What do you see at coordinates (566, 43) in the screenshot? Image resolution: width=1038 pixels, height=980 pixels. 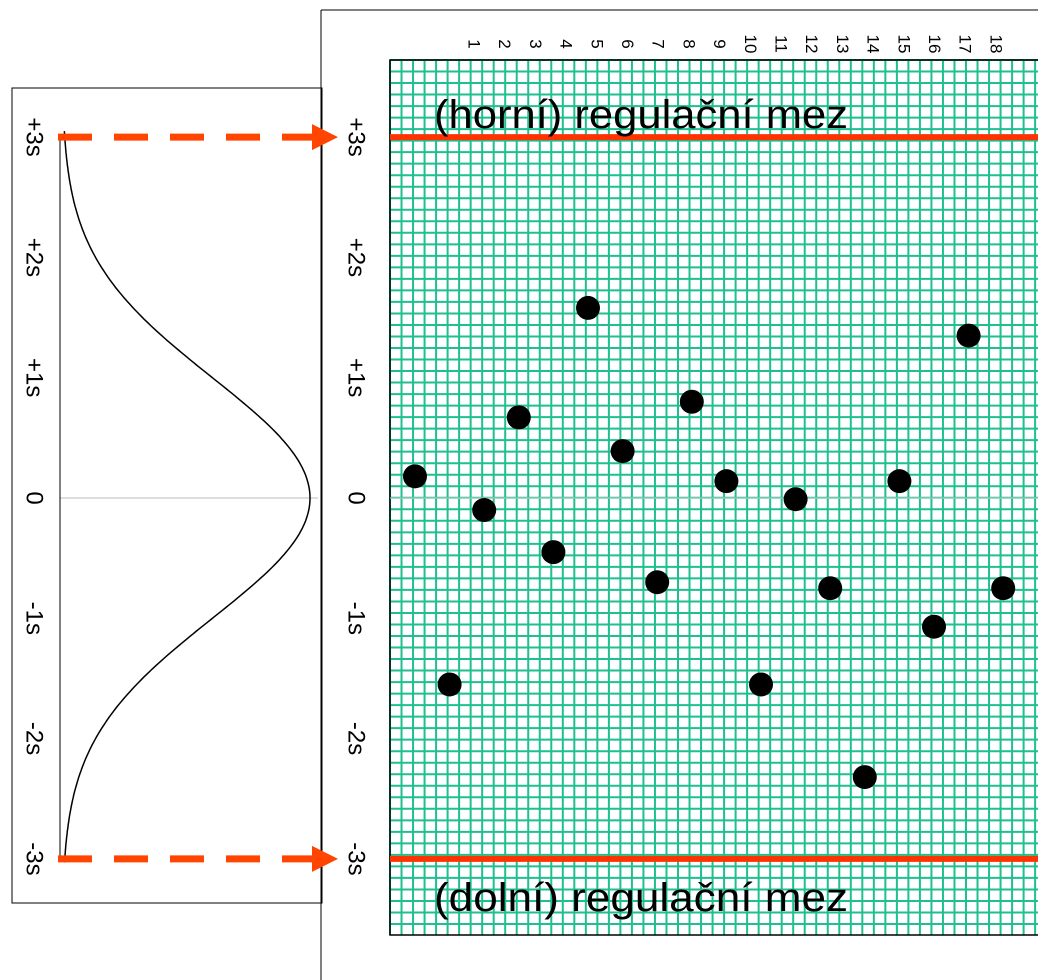 I see `x-tick-label: 4` at bounding box center [566, 43].